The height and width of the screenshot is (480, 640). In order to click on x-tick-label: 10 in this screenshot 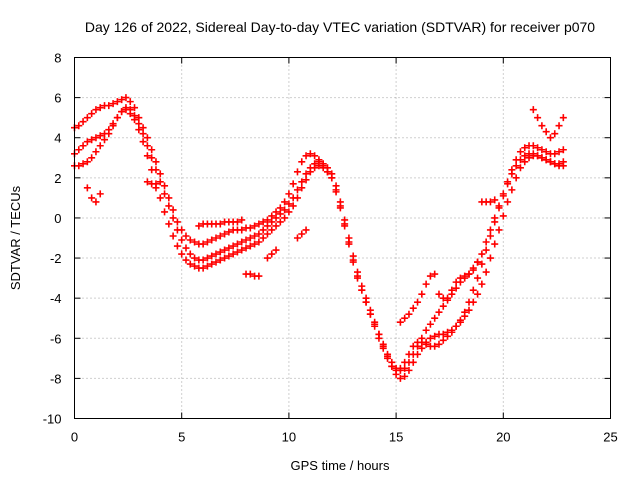, I will do `click(289, 437)`.